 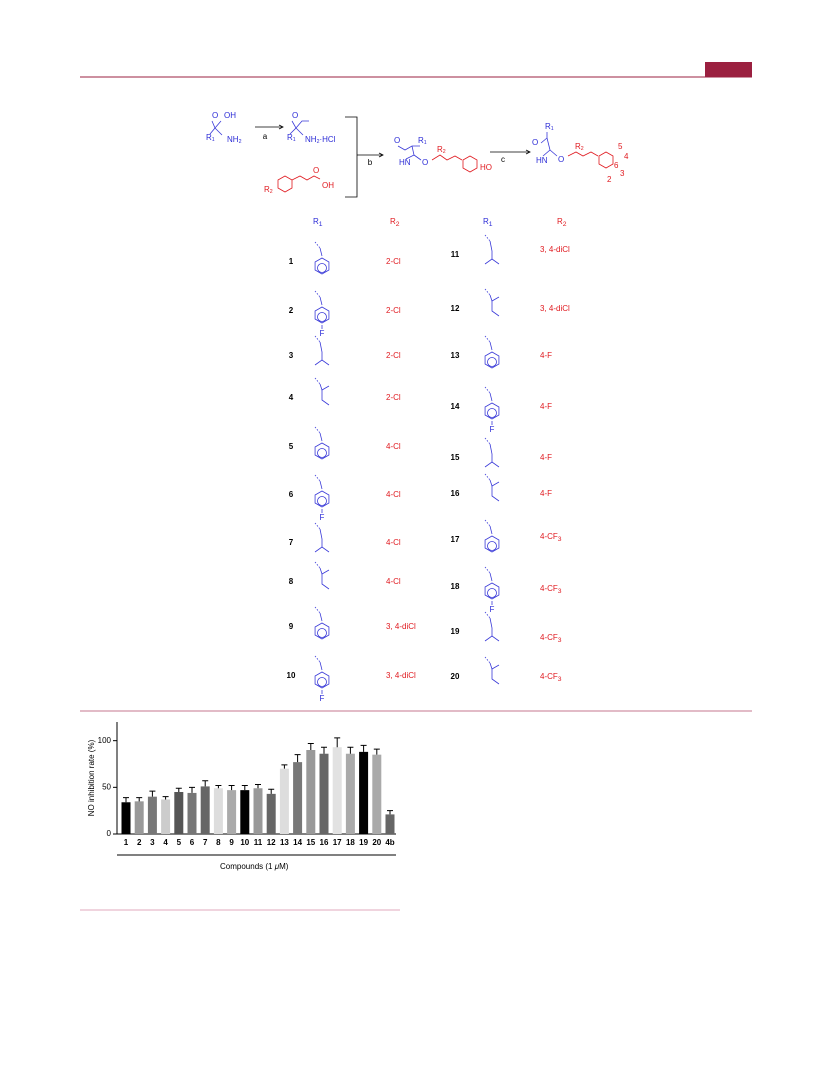 I want to click on reagent-label: a, so click(x=265, y=136).